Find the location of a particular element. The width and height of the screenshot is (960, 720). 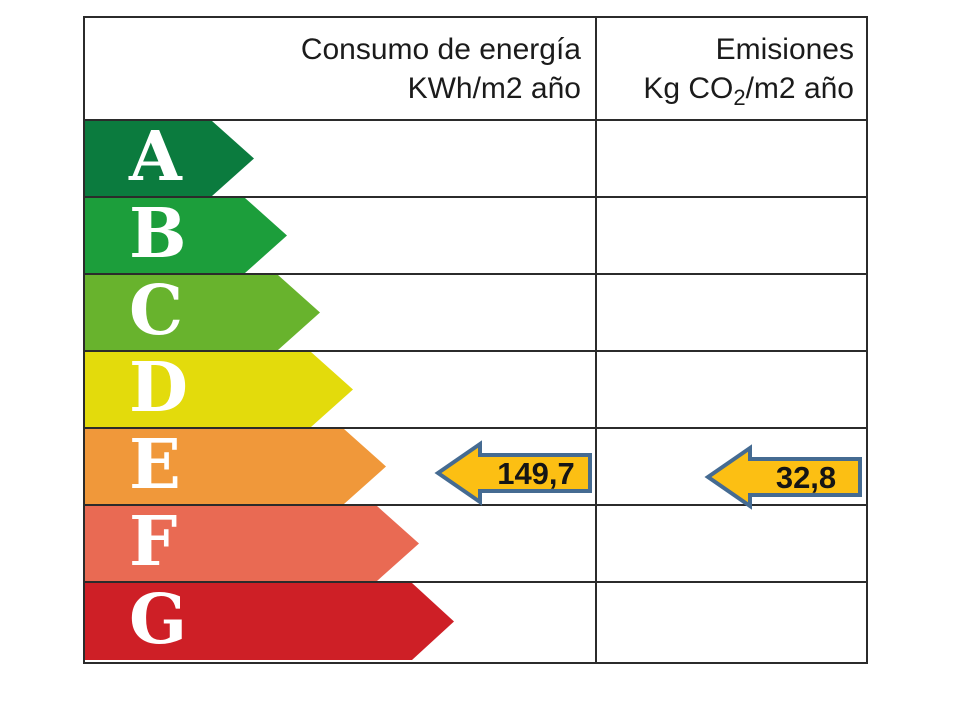

emissions-column-header: Emisiones Kg CO2/m2 año is located at coordinates (730, 68).